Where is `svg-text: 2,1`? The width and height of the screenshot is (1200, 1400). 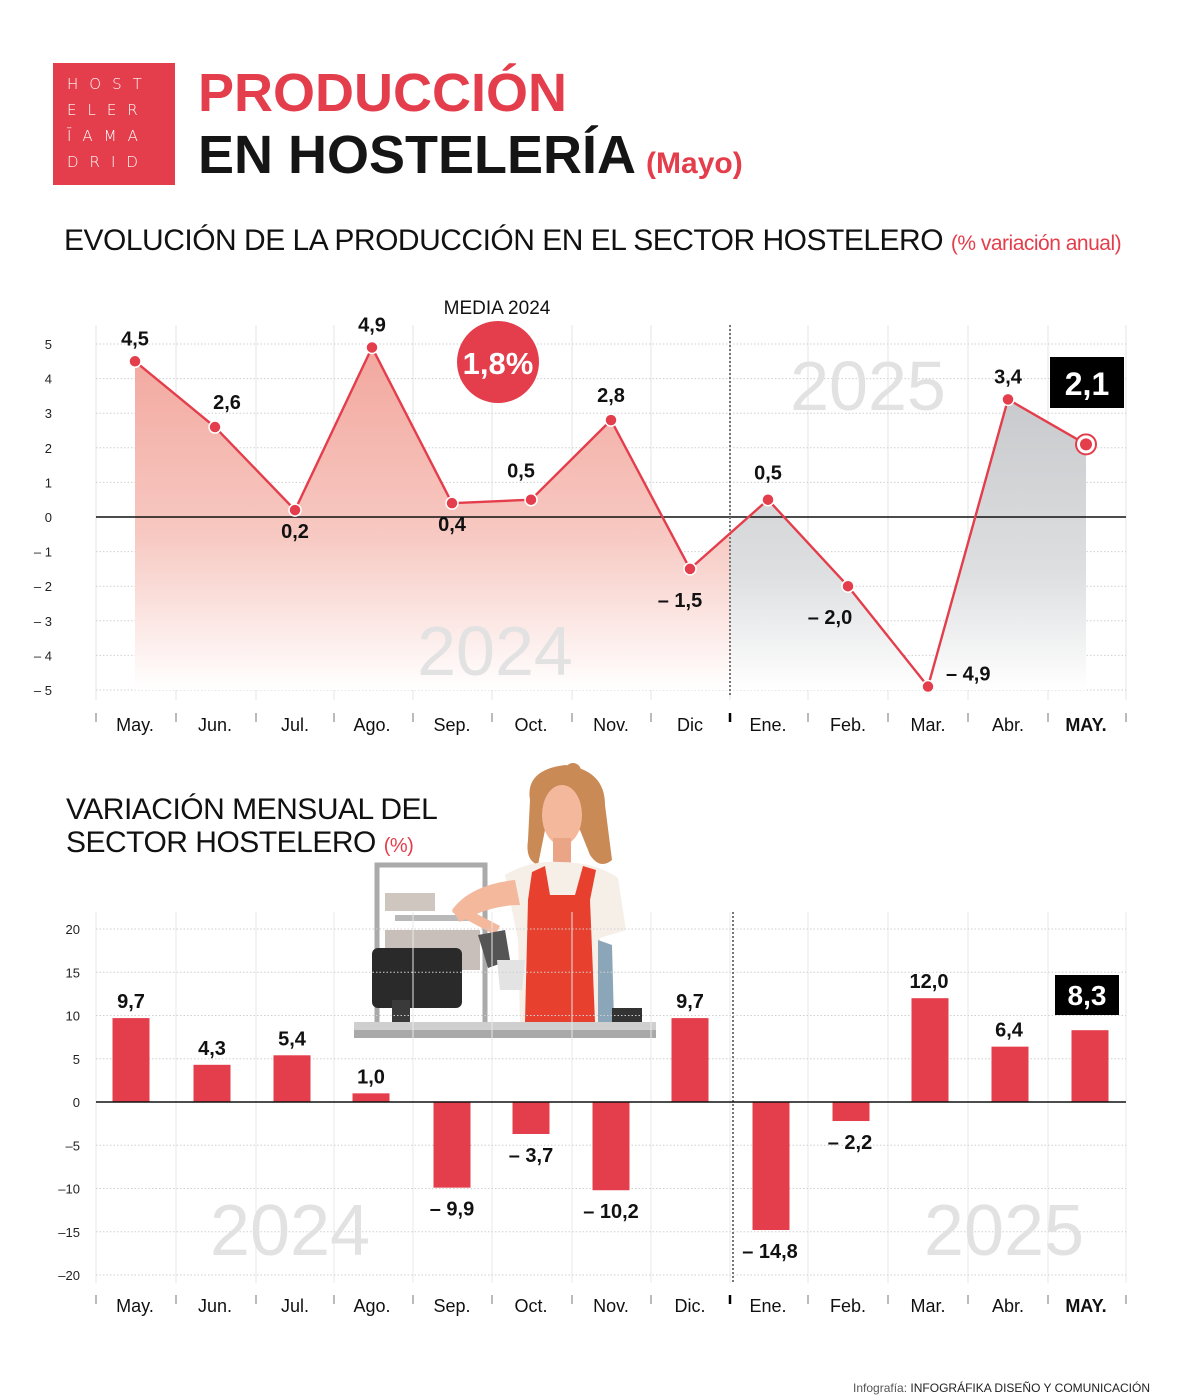 svg-text: 2,1 is located at coordinates (1087, 384).